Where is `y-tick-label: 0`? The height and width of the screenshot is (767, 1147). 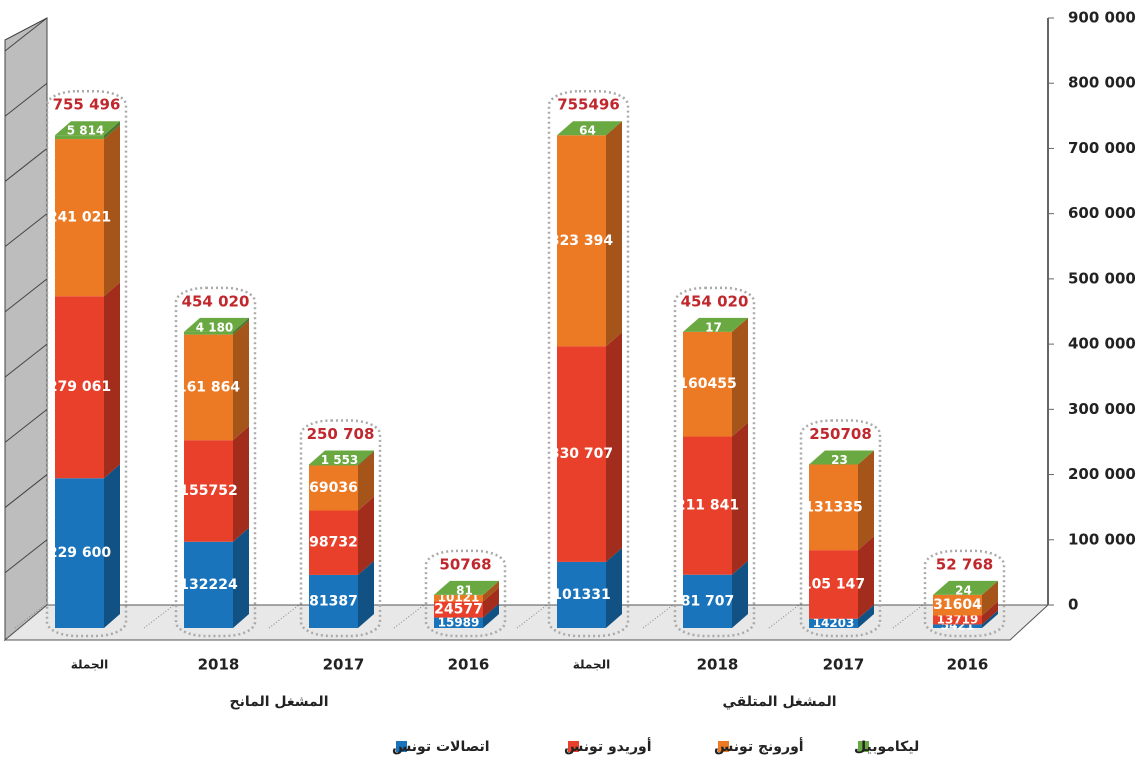 y-tick-label: 0 is located at coordinates (1073, 605).